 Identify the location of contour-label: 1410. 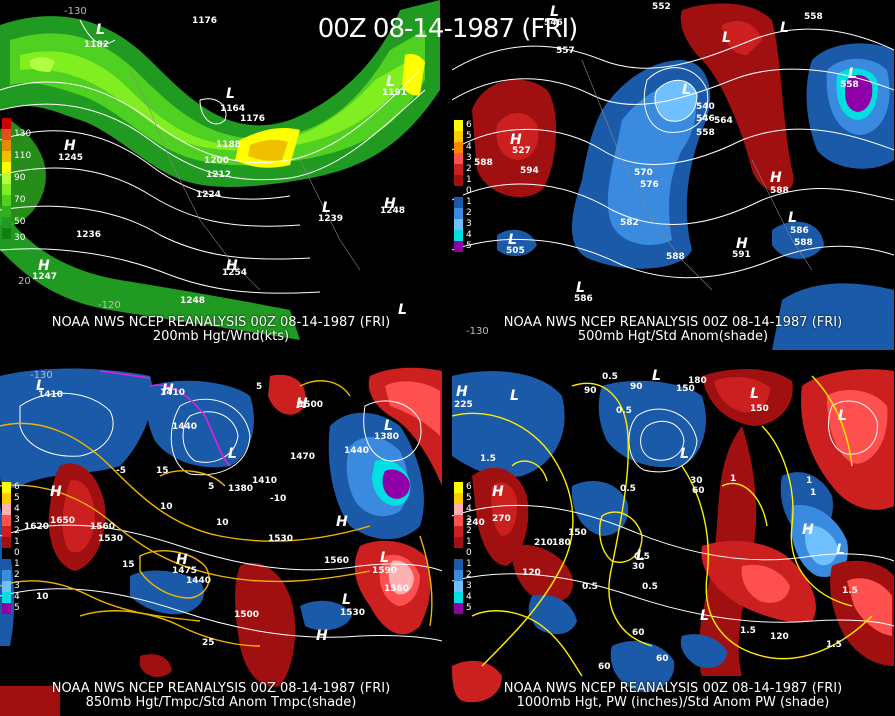
(265, 481).